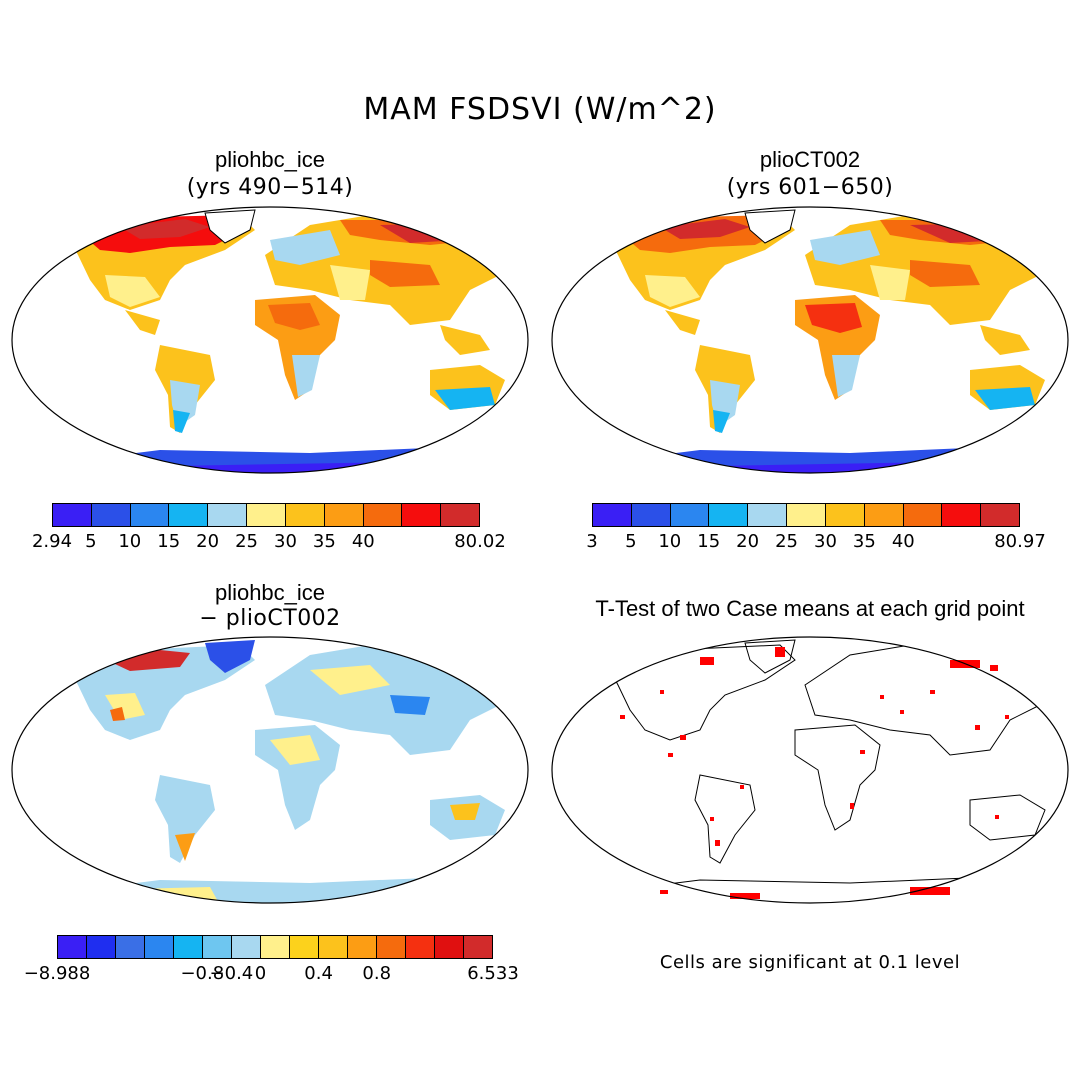 Image resolution: width=1080 pixels, height=1080 pixels. I want to click on panel-subtitle-bottom-left: − plioCT002, so click(270, 618).